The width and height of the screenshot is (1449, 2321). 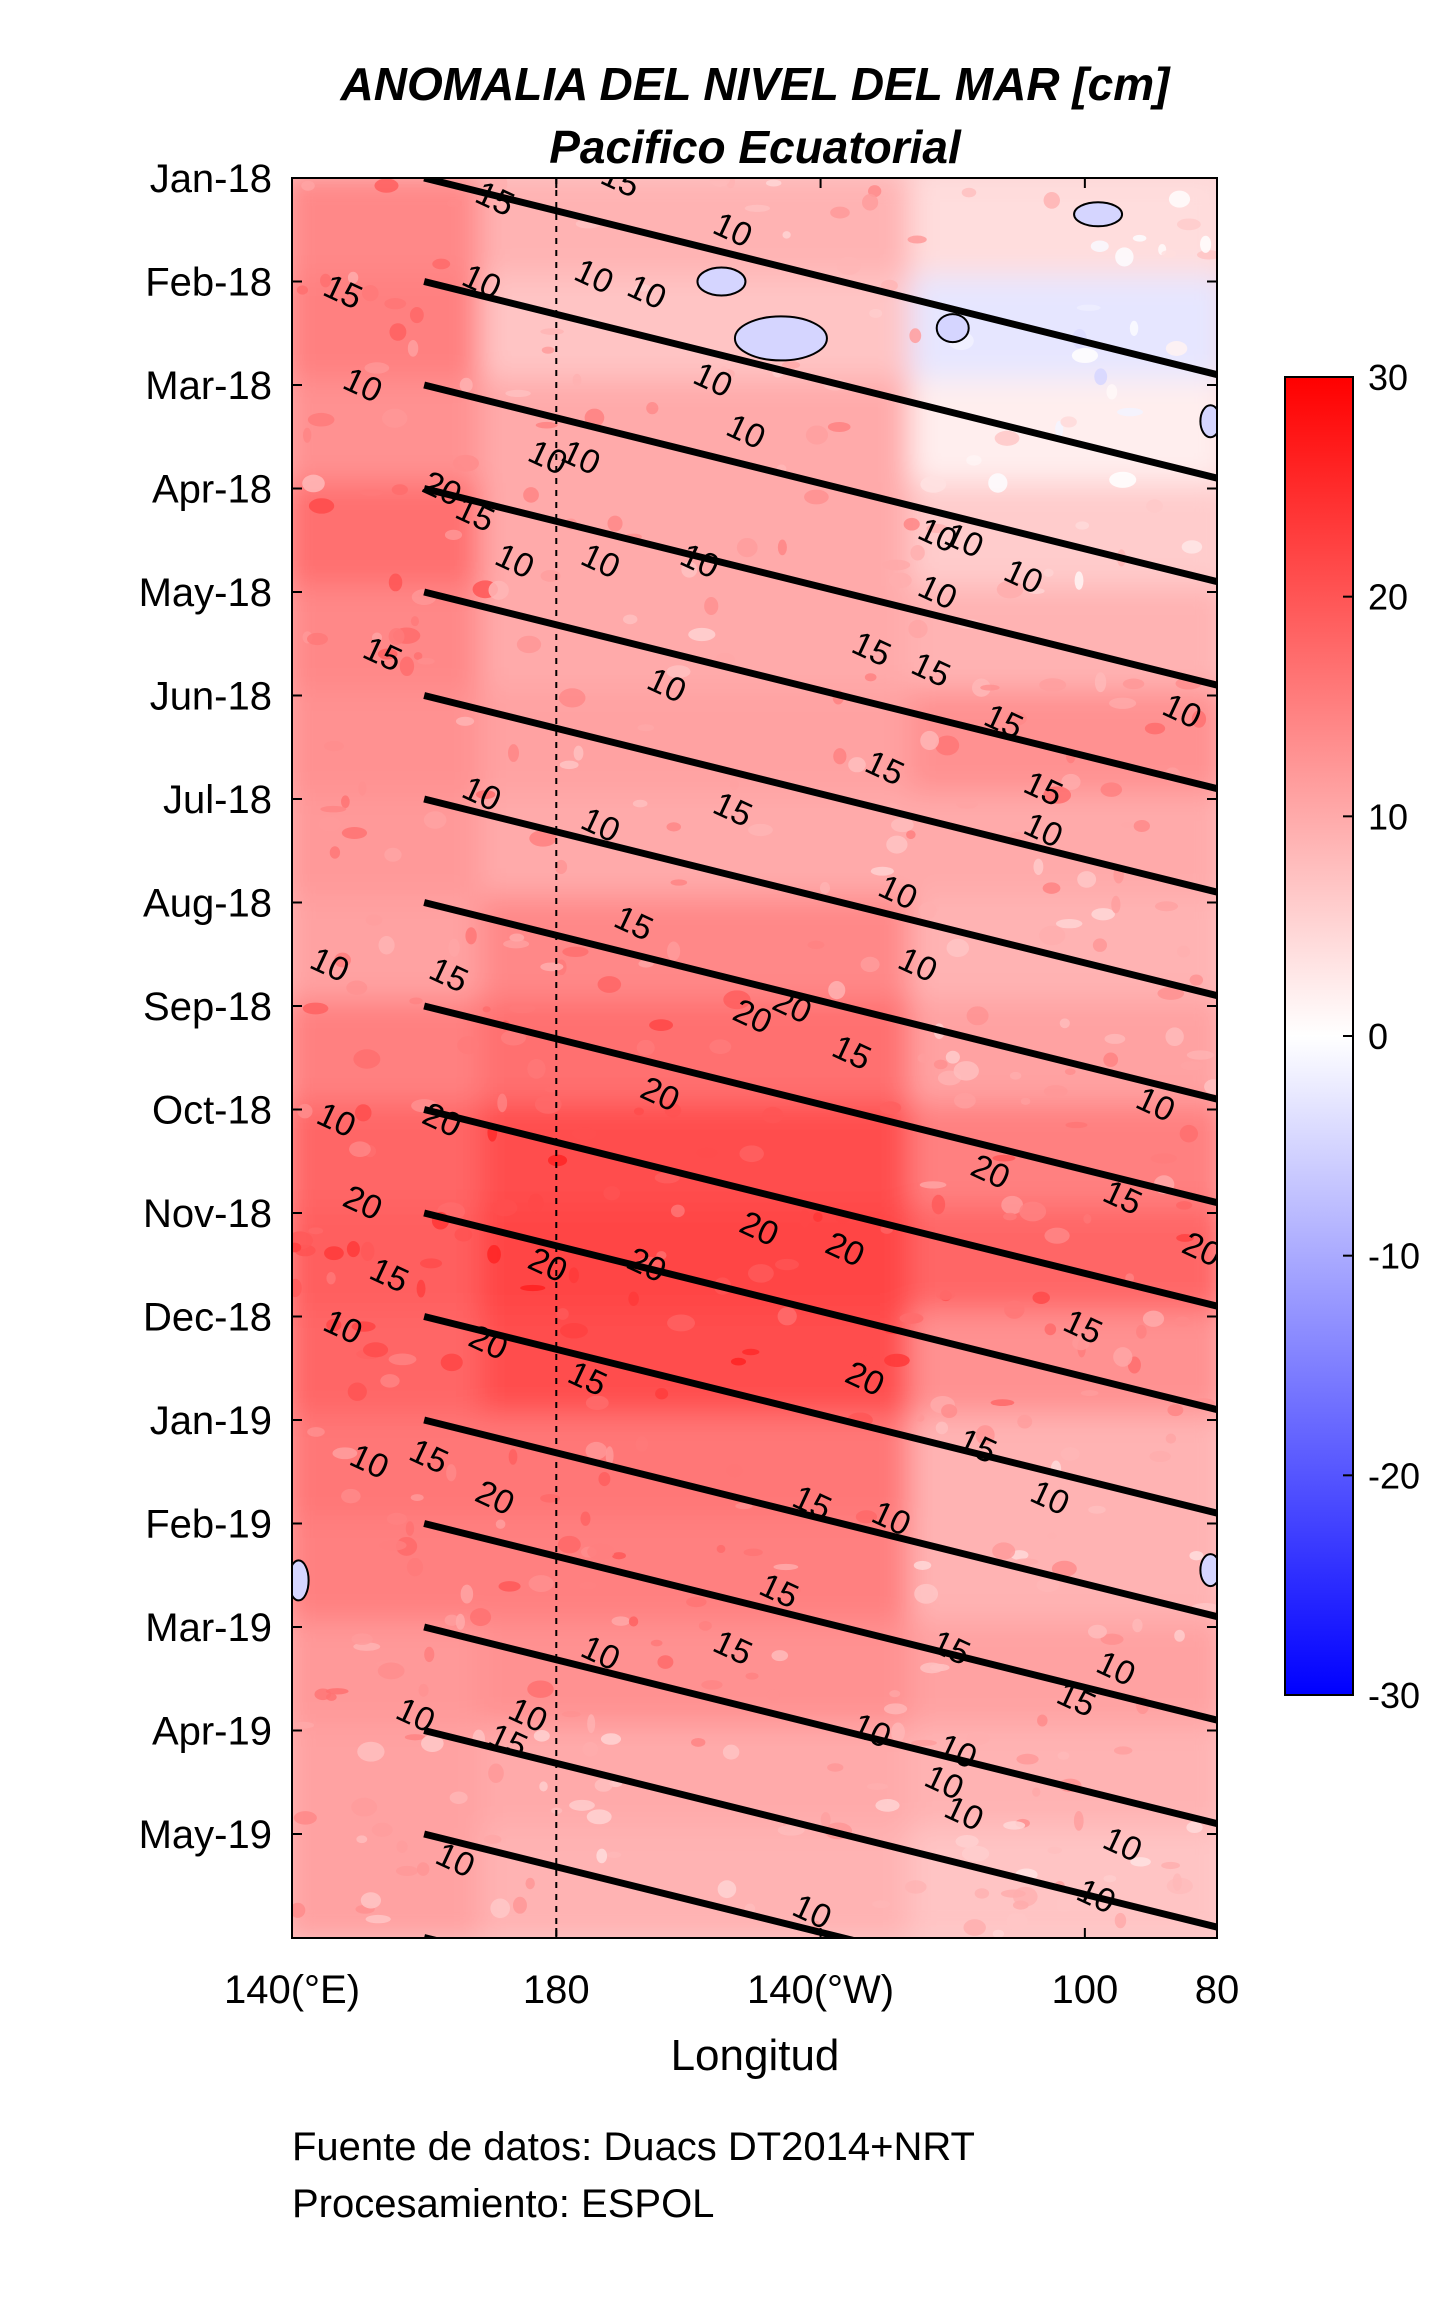 I want to click on processing-note: Procesamiento: ESPOL, so click(x=503, y=2204).